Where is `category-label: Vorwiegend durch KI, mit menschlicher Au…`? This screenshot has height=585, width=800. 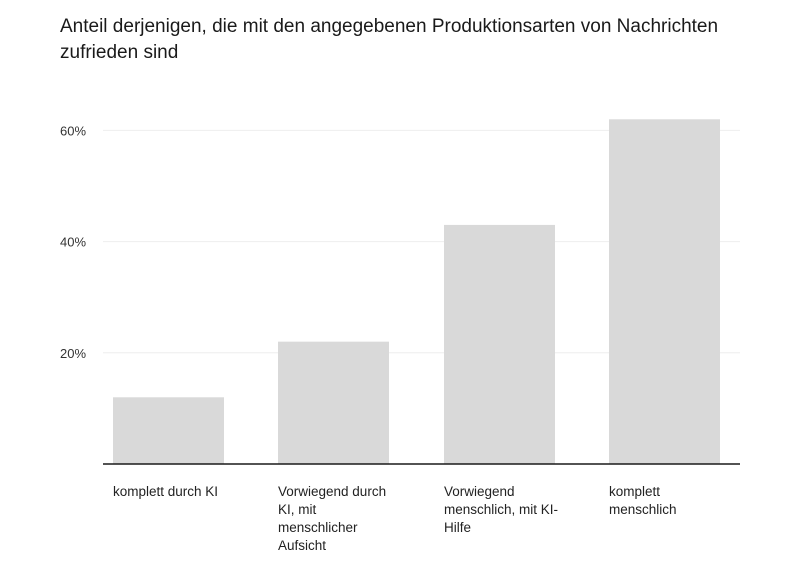 category-label: Vorwiegend durch KI, mit menschlicher Au… is located at coordinates (332, 518).